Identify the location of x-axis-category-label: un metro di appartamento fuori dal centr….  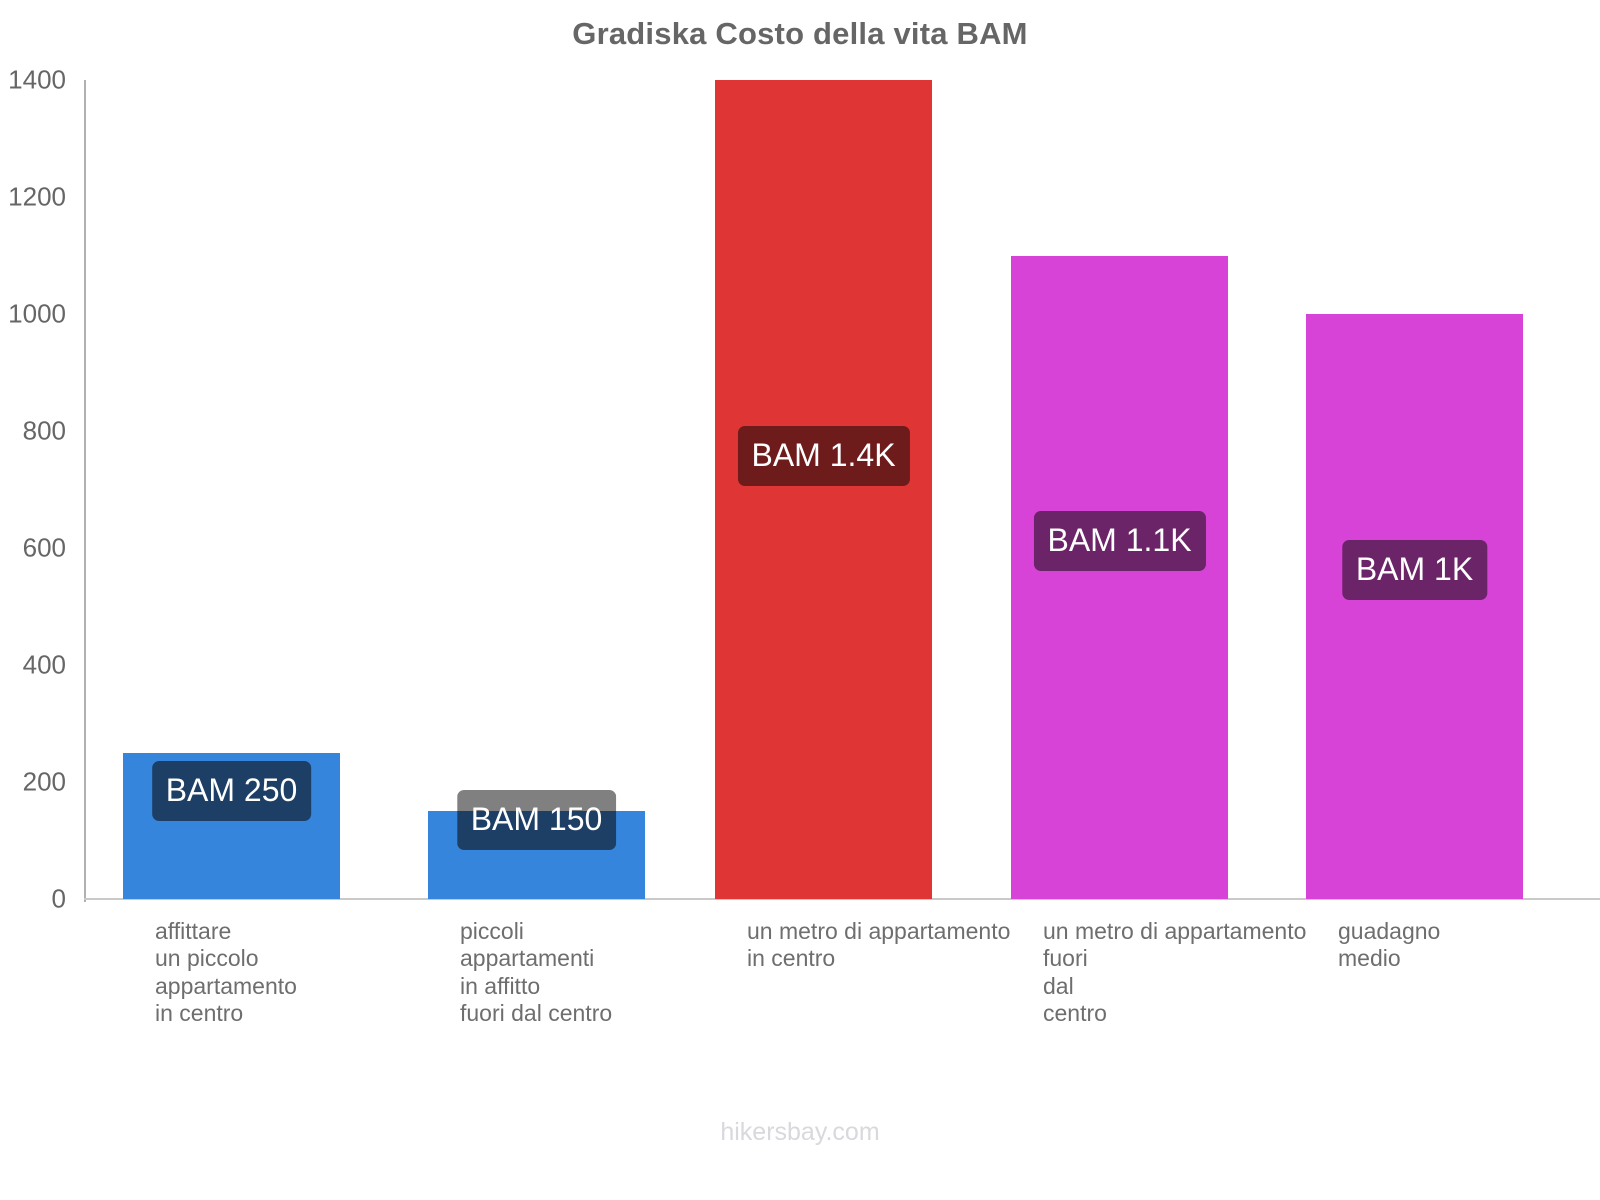
(1175, 972).